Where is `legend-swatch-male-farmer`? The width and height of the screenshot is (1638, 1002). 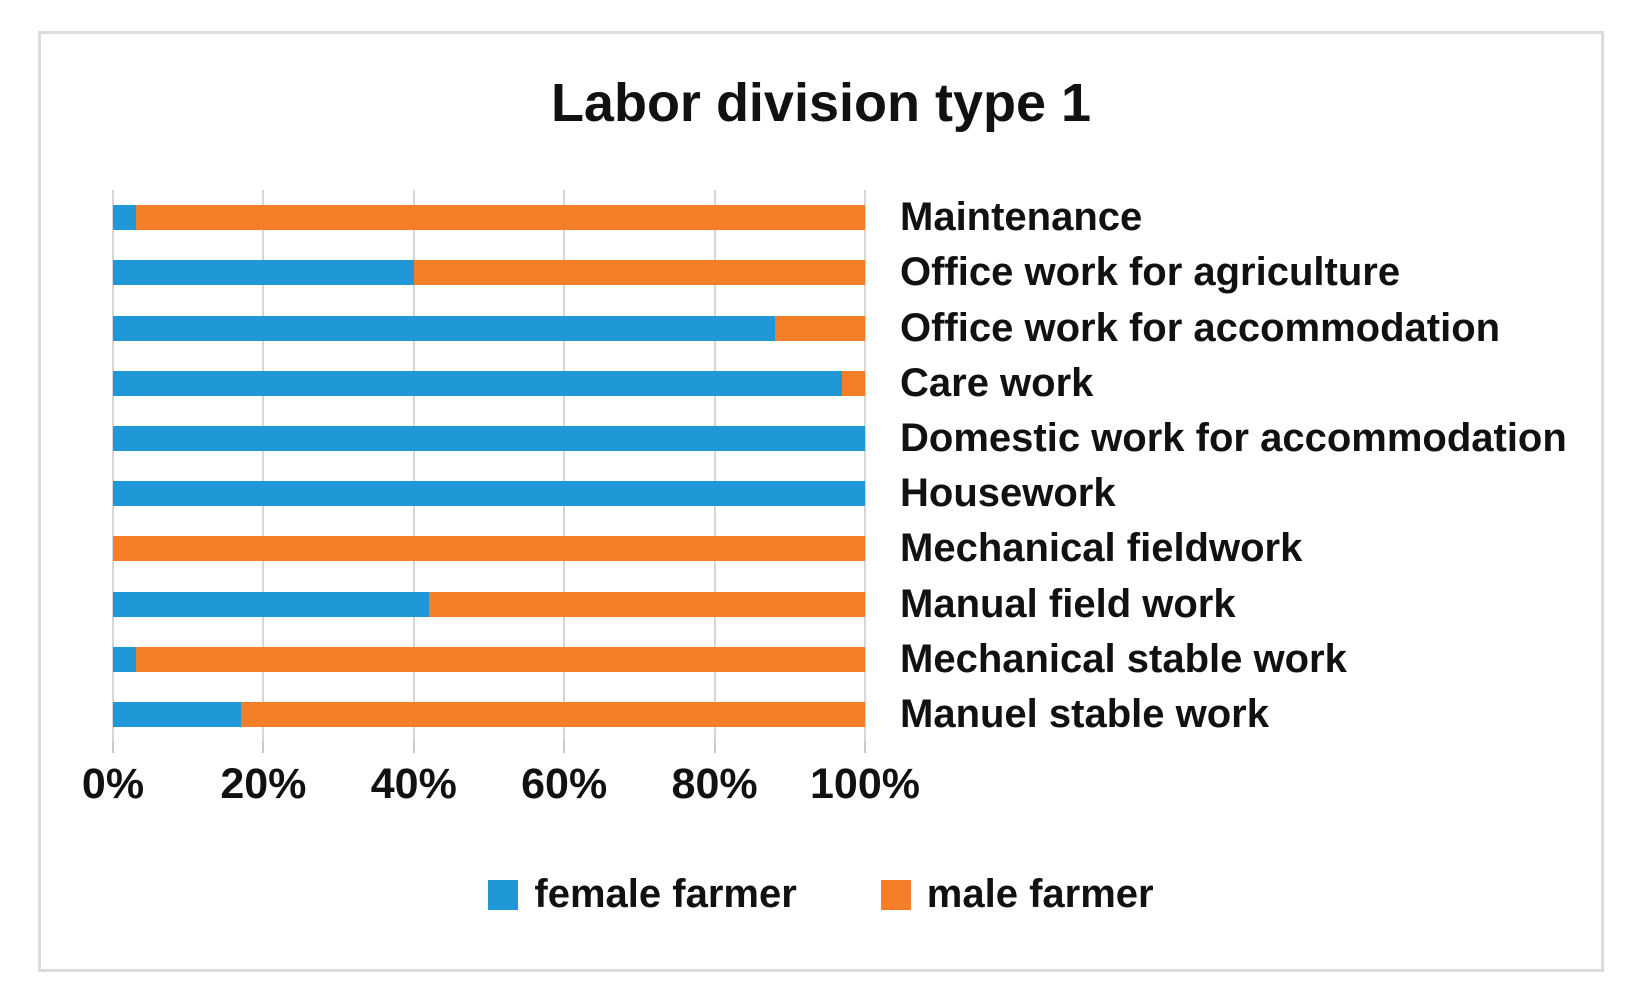
legend-swatch-male-farmer is located at coordinates (895, 894).